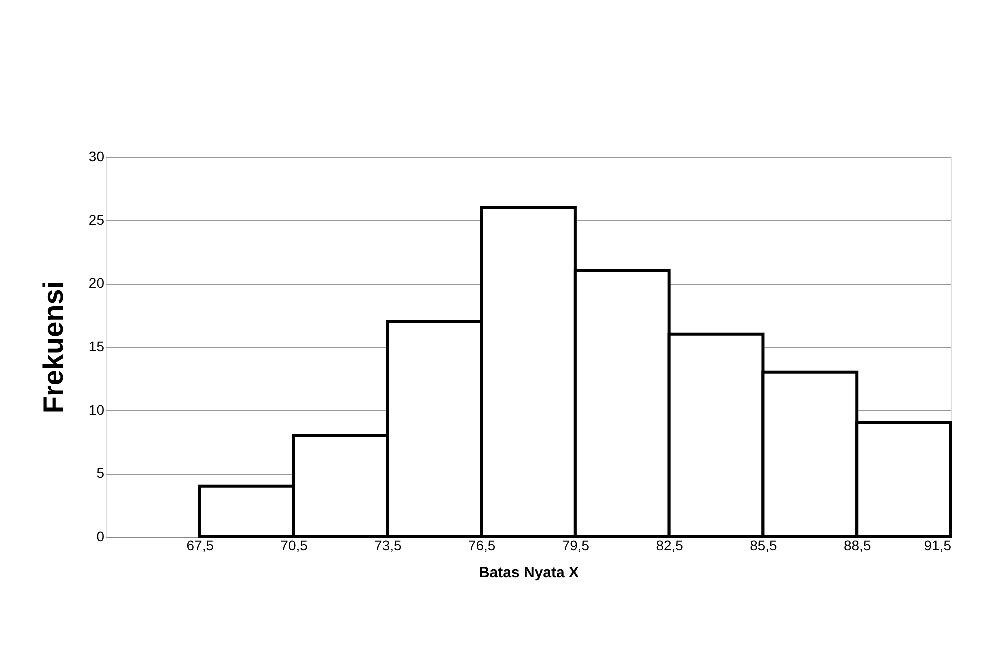  I want to click on x-tick-label: 82,5, so click(670, 546).